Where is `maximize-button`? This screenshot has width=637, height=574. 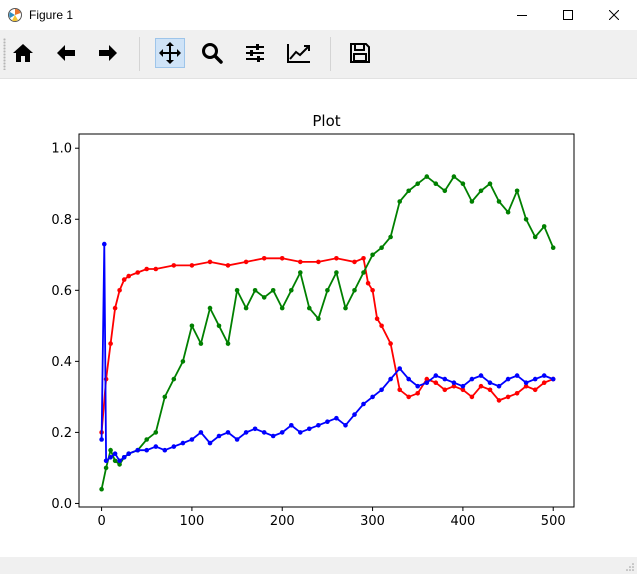
maximize-button is located at coordinates (568, 15).